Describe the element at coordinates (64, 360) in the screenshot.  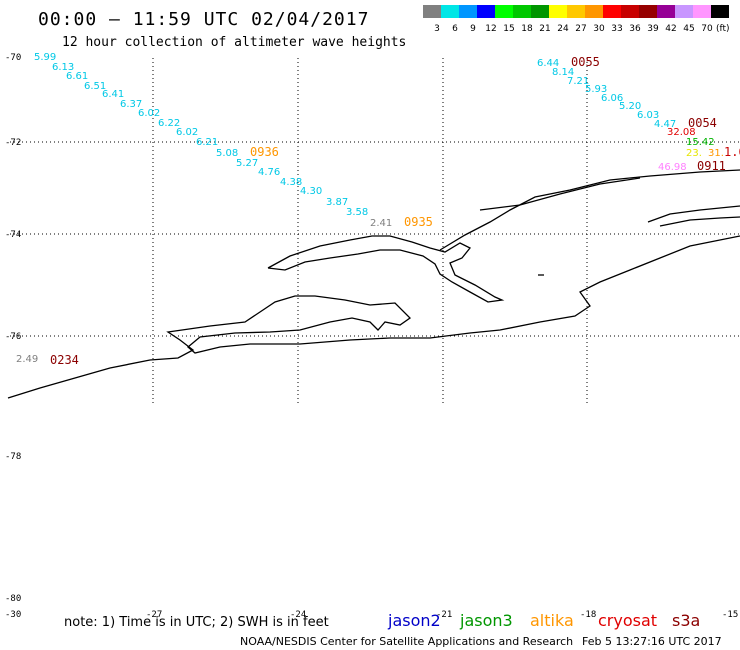
I see `pass-time-label: 0234` at that location.